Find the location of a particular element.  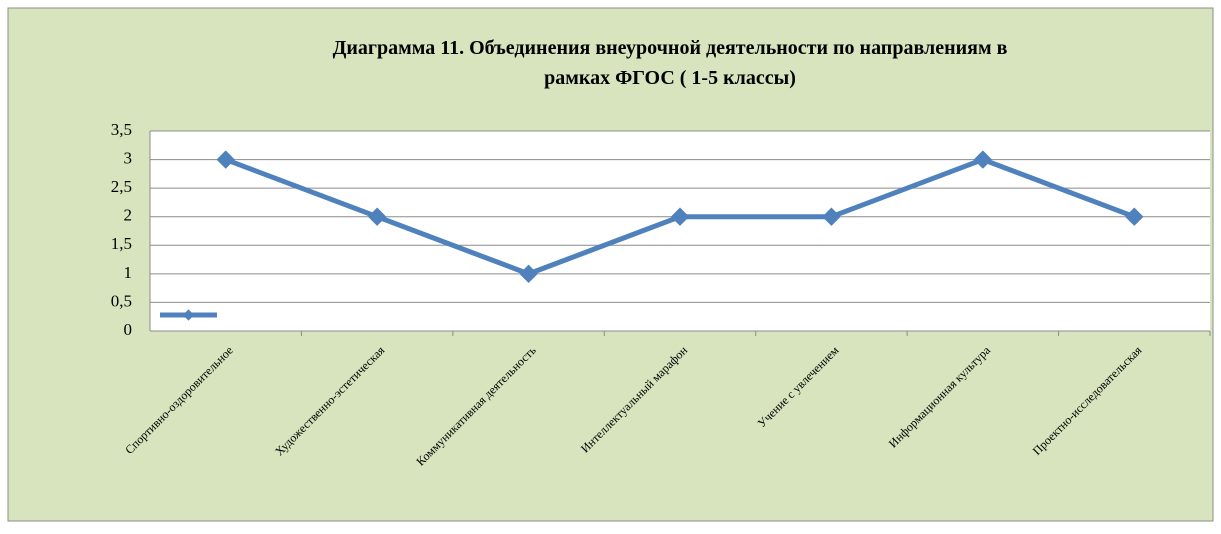

y-tick-label: 3 is located at coordinates (128, 157).